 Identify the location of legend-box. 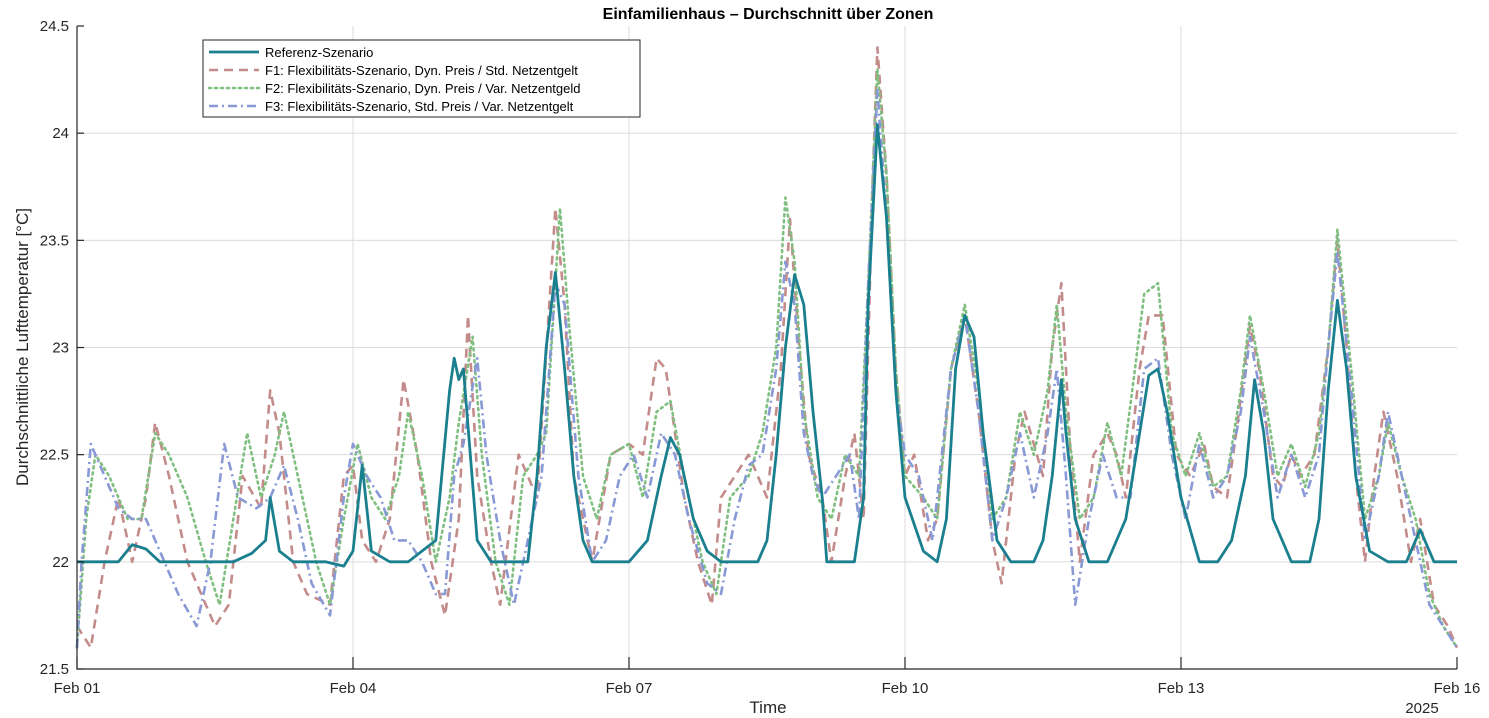
(421, 78).